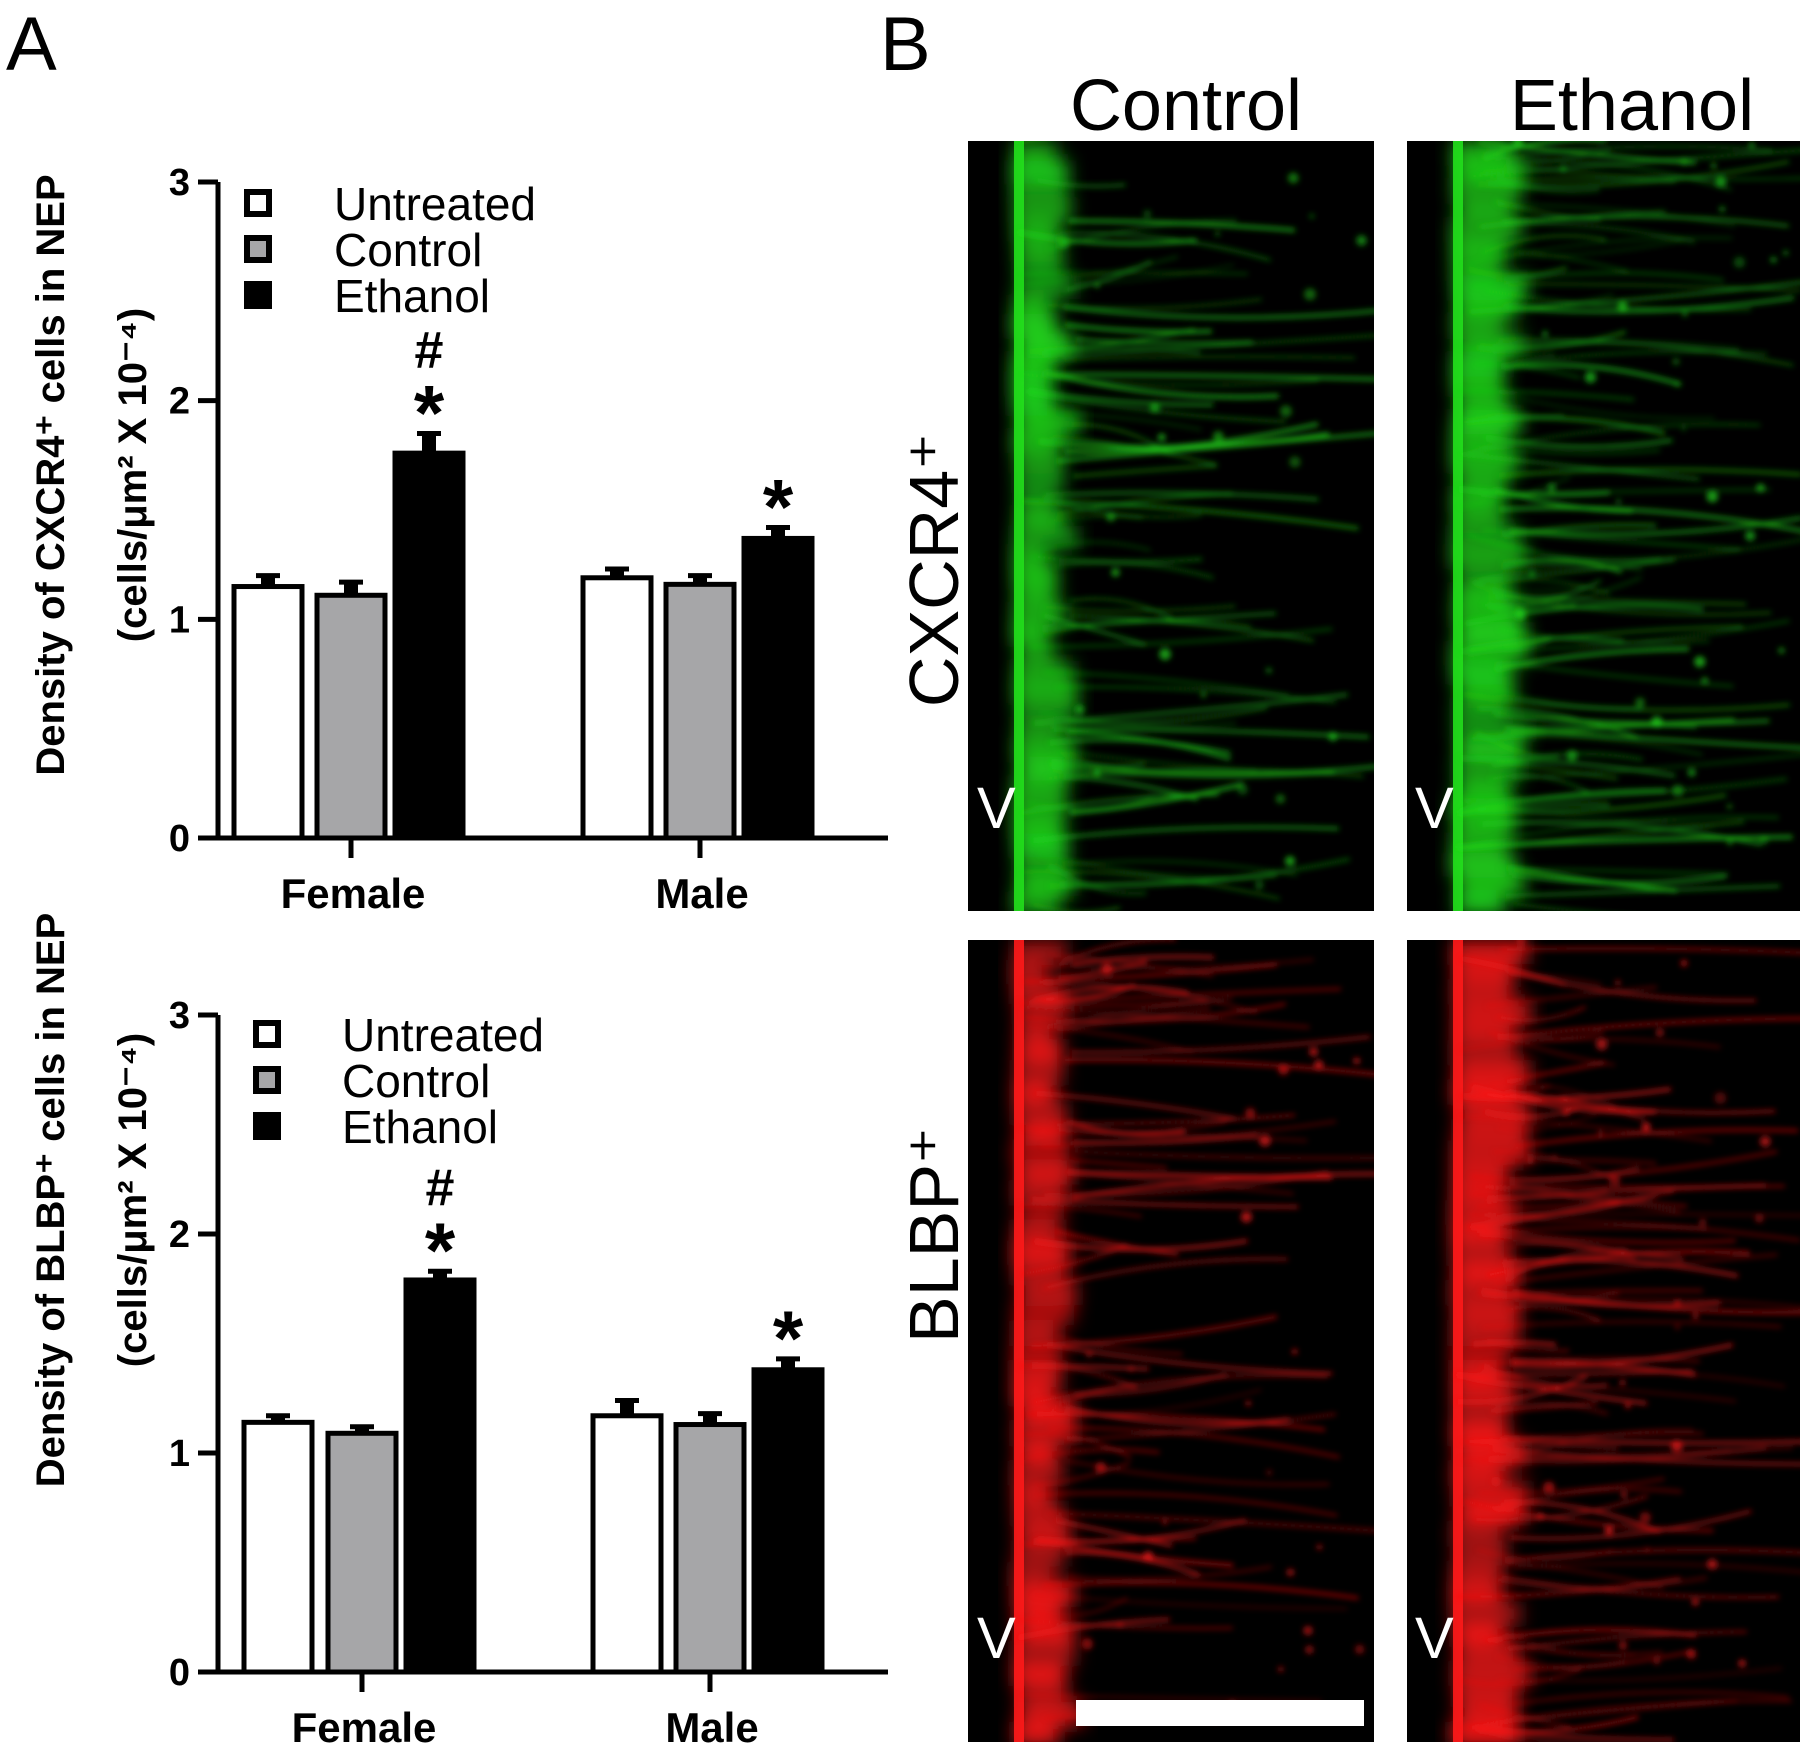 The image size is (1800, 1755). Describe the element at coordinates (701, 893) in the screenshot. I see `x-tick-label: Male` at that location.